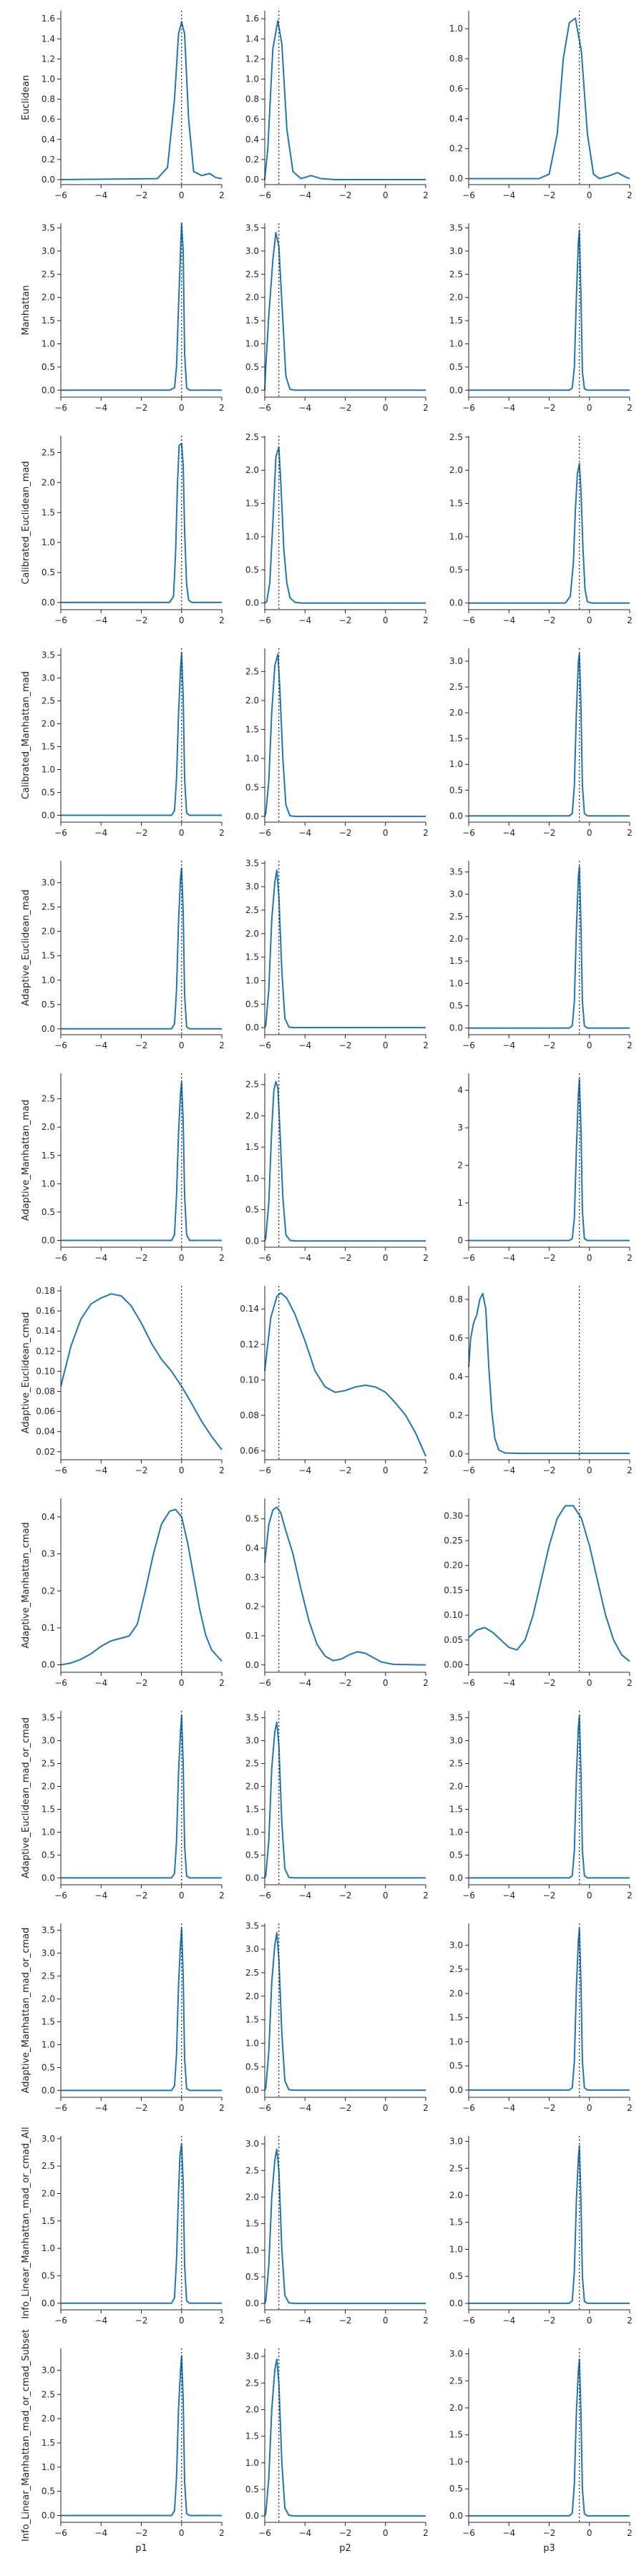 Image resolution: width=644 pixels, height=2576 pixels. What do you see at coordinates (48, 1554) in the screenshot?
I see `y-tick-label: 0.3` at bounding box center [48, 1554].